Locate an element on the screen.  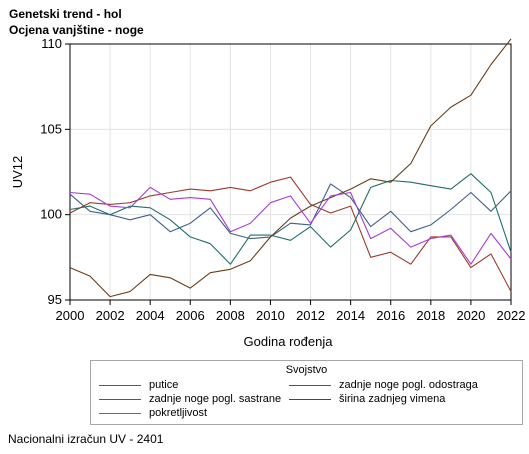
legend-label: zadnje noge pogl. odostraga is located at coordinates (408, 385).